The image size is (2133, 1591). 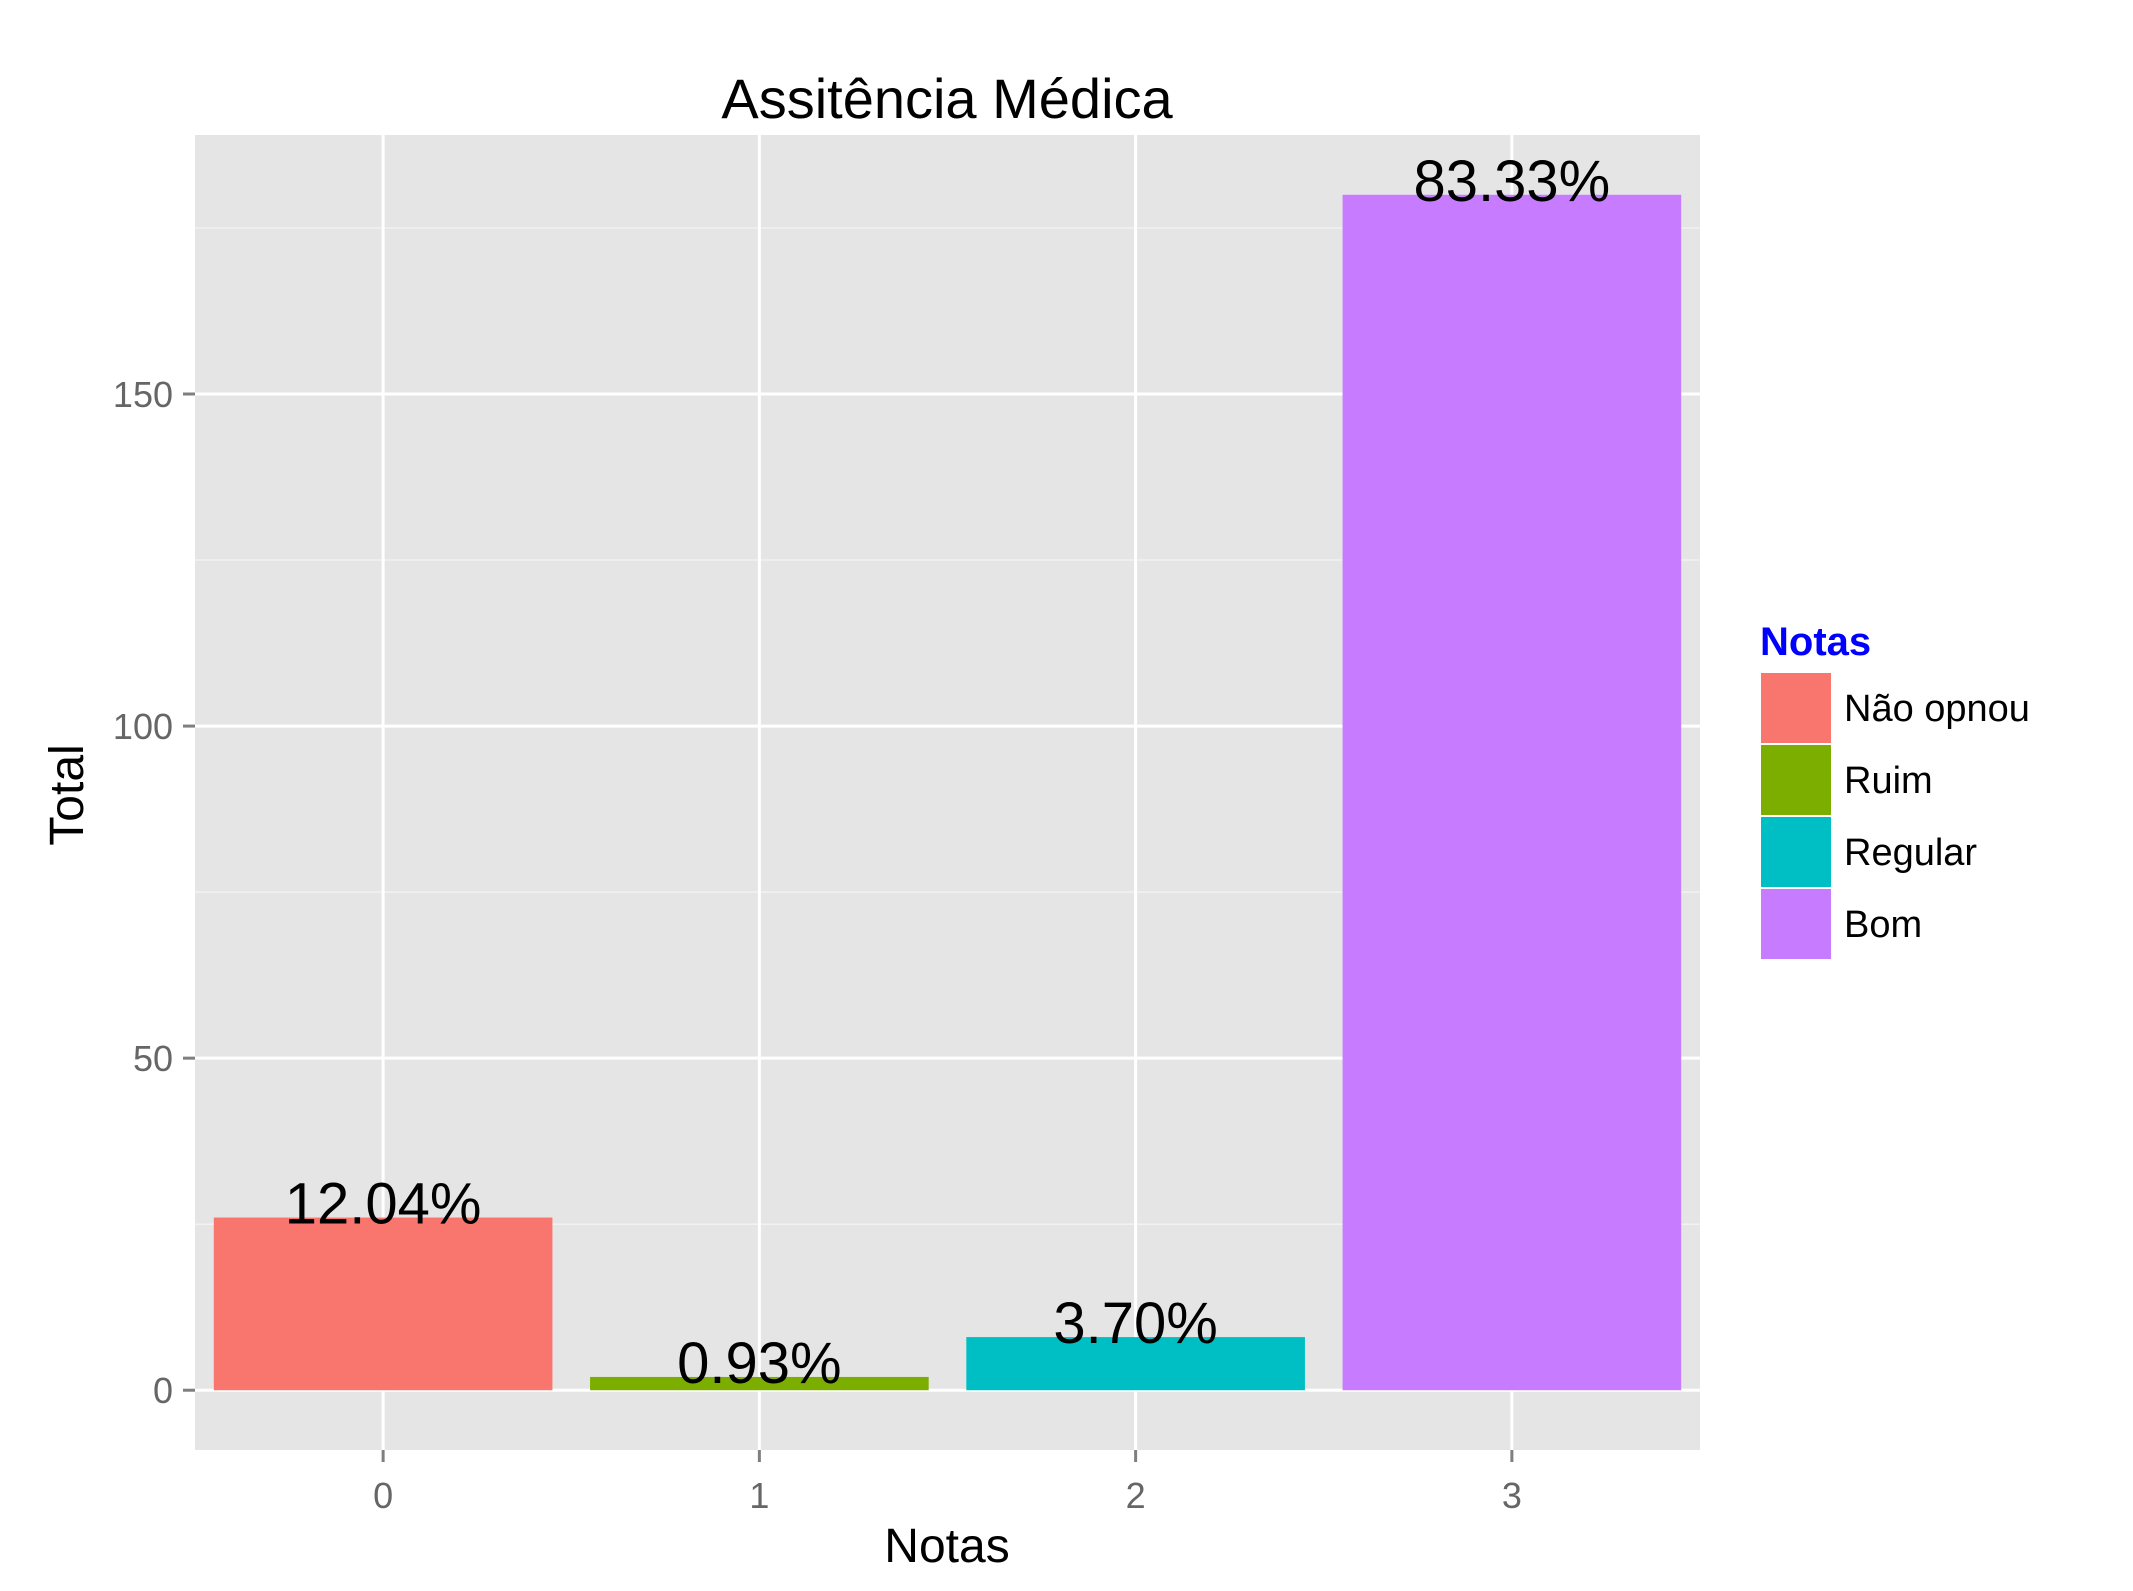 I want to click on legend-label: Não opnou, so click(x=1937, y=709).